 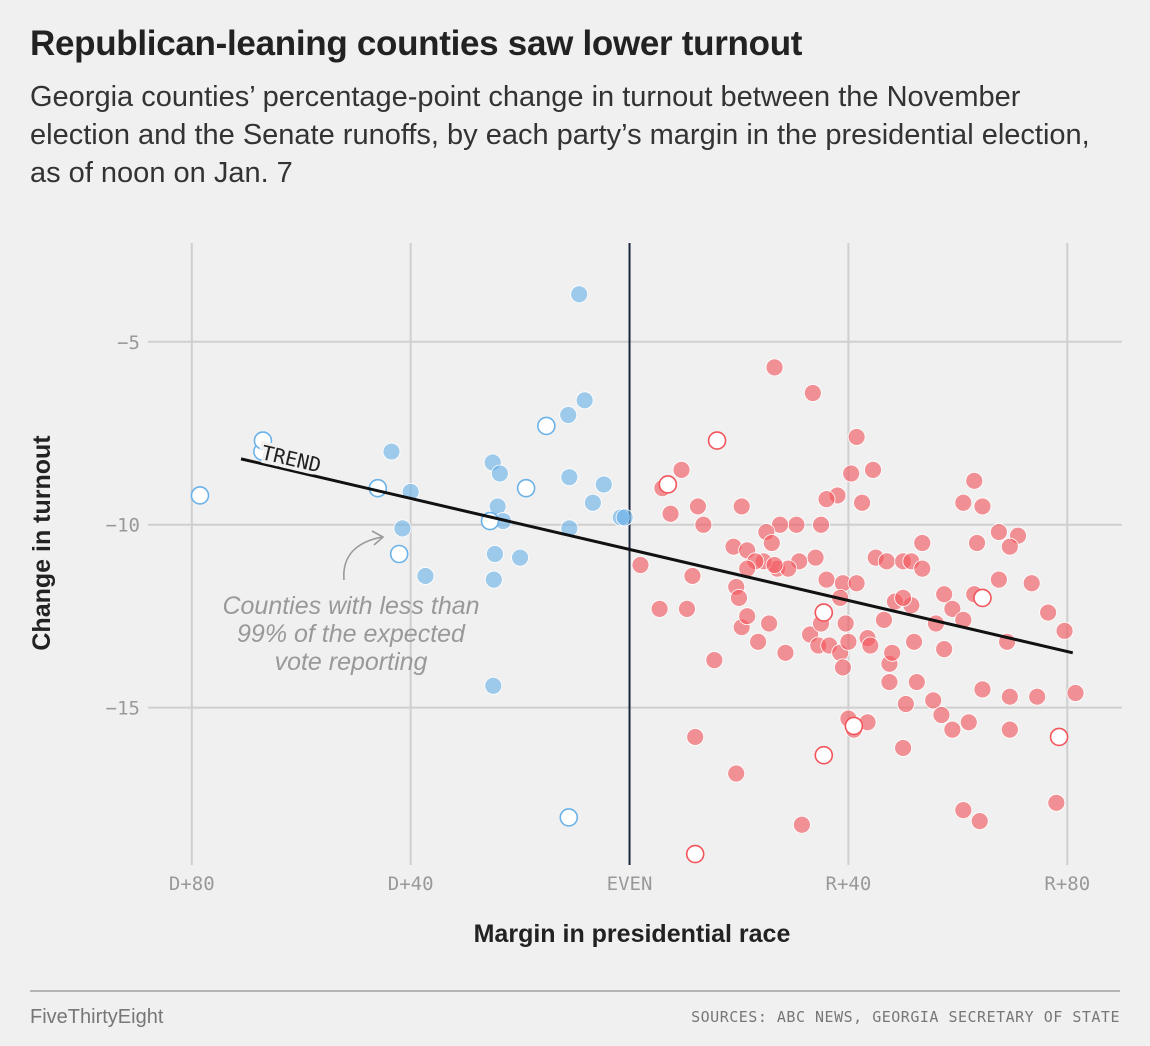 What do you see at coordinates (42, 543) in the screenshot?
I see `y-axis-title: Change in turnout` at bounding box center [42, 543].